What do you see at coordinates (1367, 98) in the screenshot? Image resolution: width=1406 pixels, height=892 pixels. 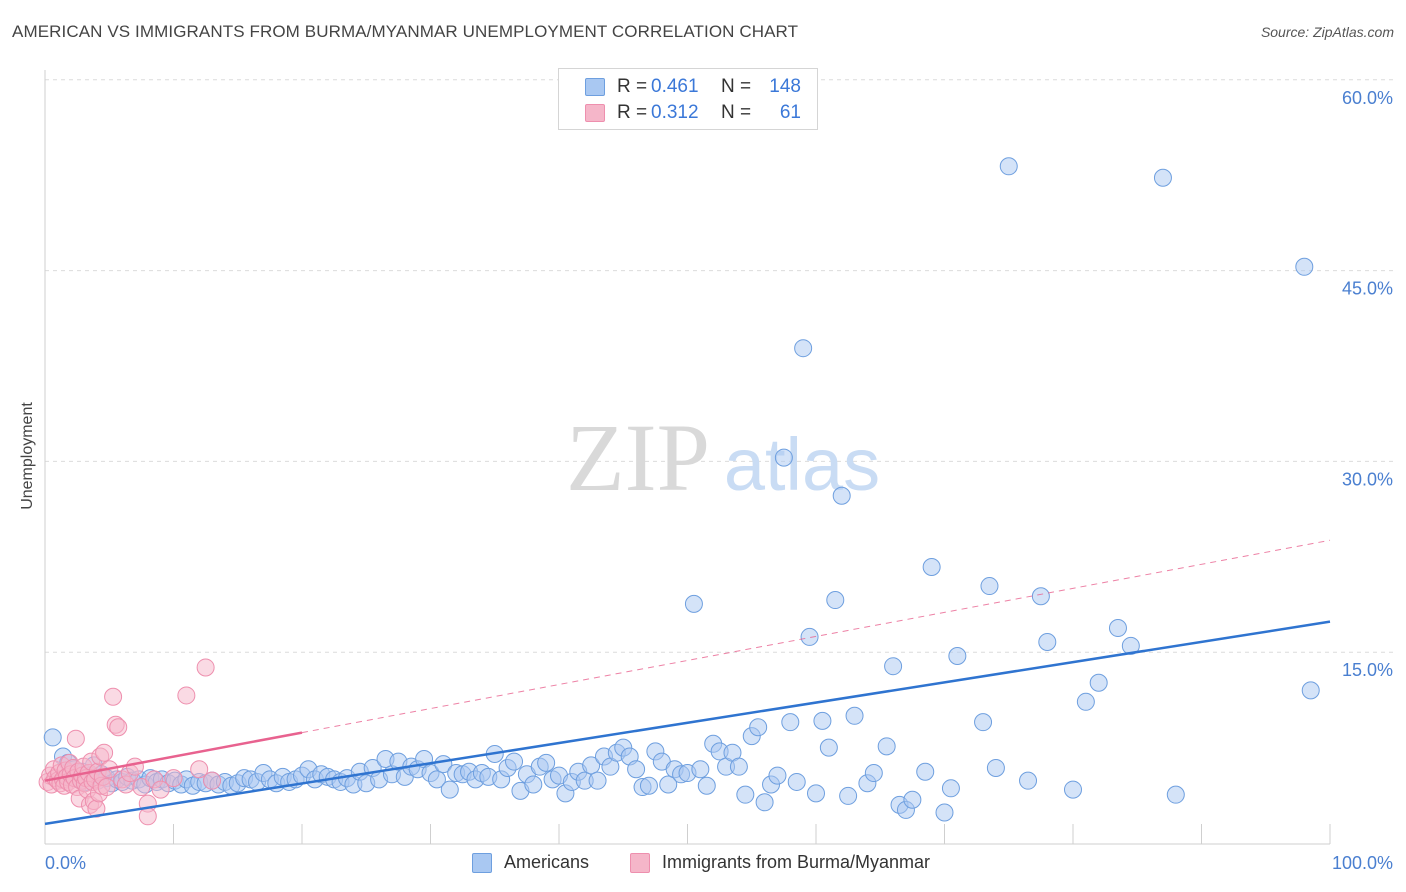 I see `y-tick-label: 60.0%` at bounding box center [1367, 98].